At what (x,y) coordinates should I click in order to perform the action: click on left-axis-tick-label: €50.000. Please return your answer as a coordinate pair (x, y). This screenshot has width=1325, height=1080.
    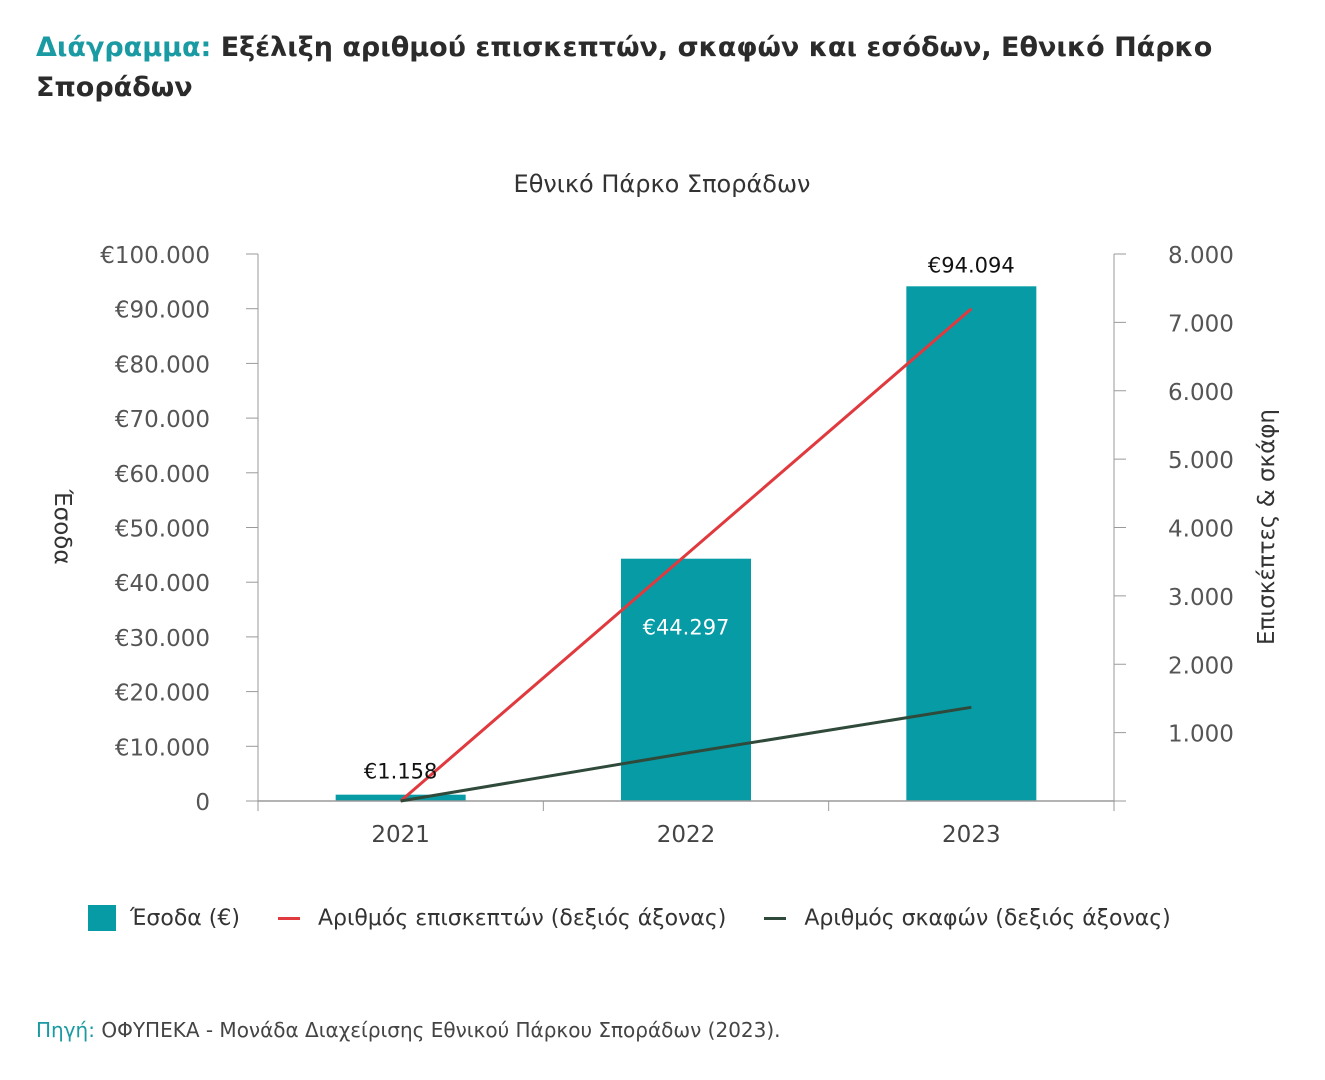
    Looking at the image, I should click on (162, 530).